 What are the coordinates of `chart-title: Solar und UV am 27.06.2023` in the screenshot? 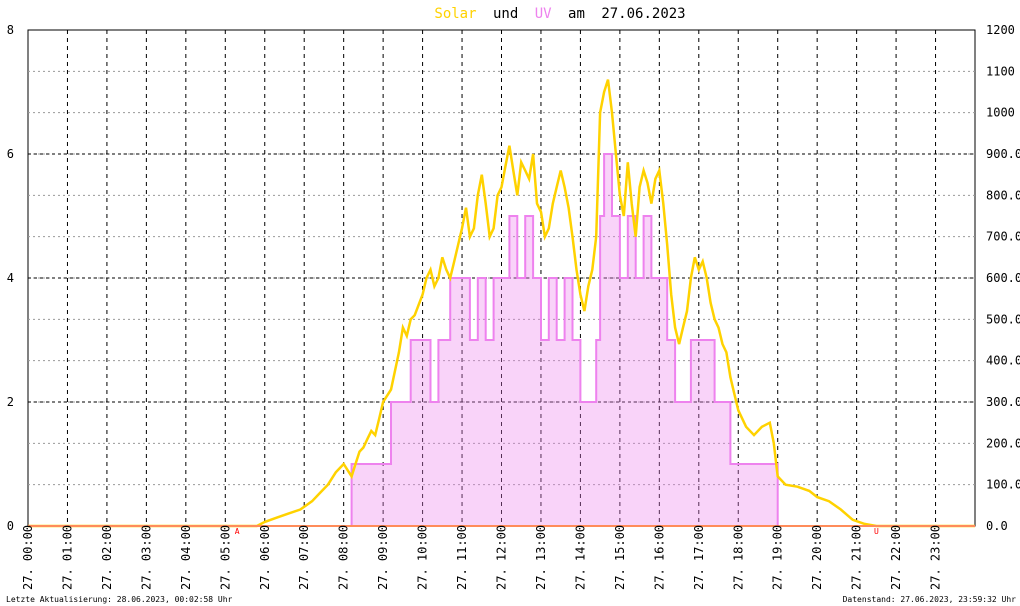 It's located at (559, 14).